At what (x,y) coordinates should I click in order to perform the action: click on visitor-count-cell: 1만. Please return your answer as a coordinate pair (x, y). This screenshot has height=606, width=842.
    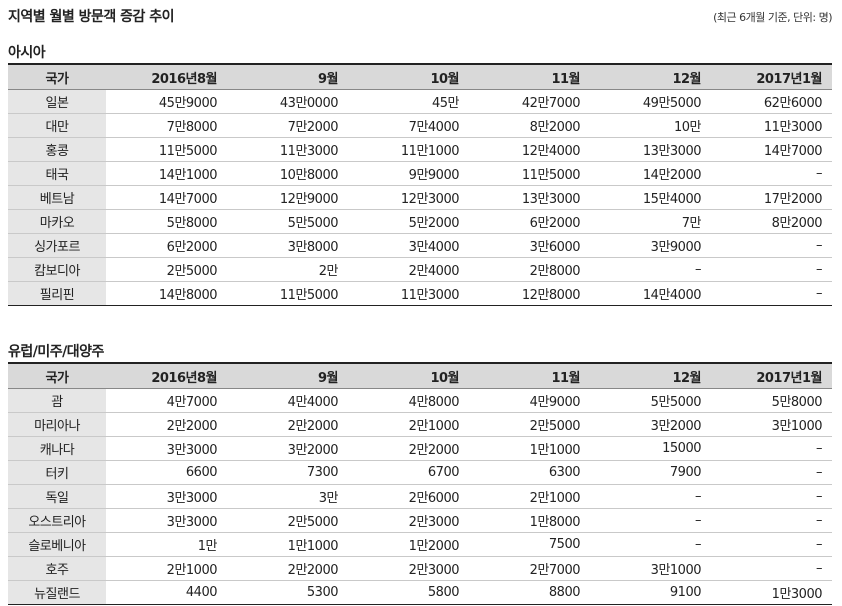
    Looking at the image, I should click on (166, 544).